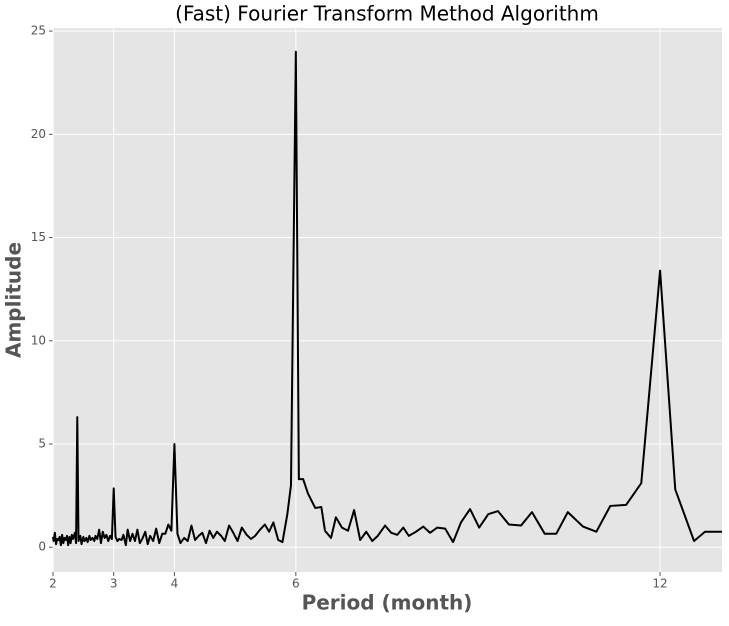  I want to click on y-axis-label: Amplitude, so click(14, 300).